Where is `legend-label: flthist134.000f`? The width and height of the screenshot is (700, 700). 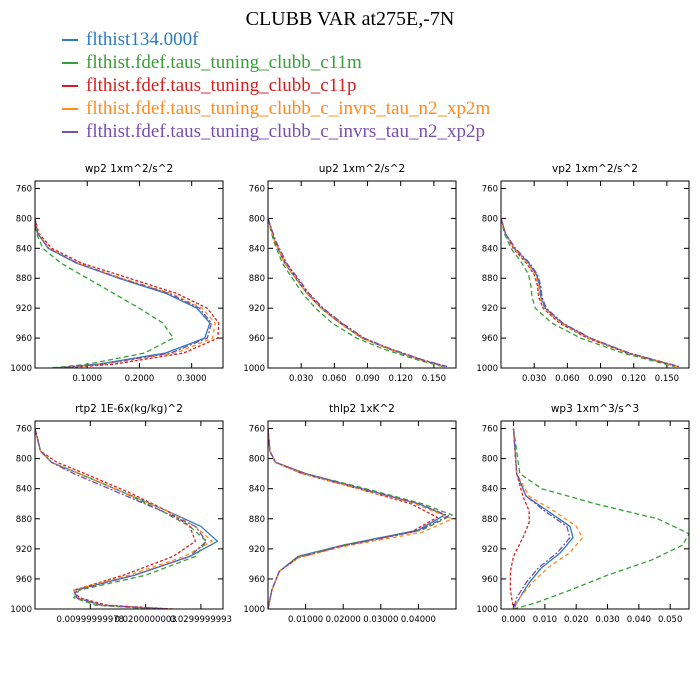
legend-label: flthist134.000f is located at coordinates (142, 39).